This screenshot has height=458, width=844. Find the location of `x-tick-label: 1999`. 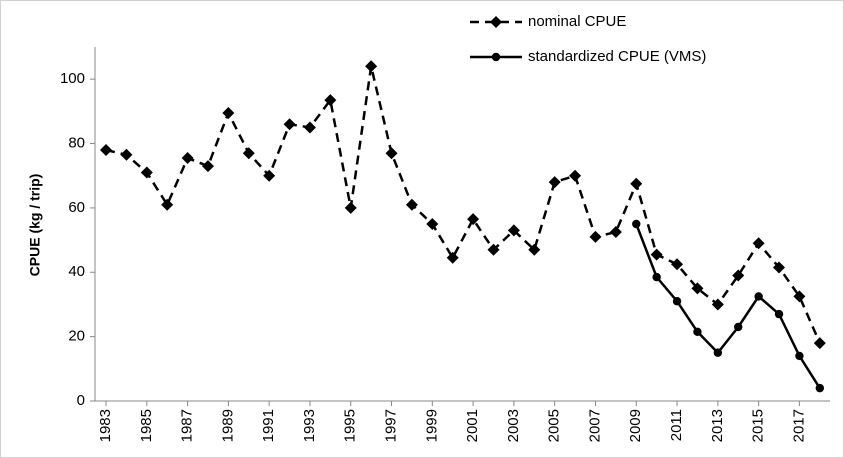

x-tick-label: 1999 is located at coordinates (431, 425).